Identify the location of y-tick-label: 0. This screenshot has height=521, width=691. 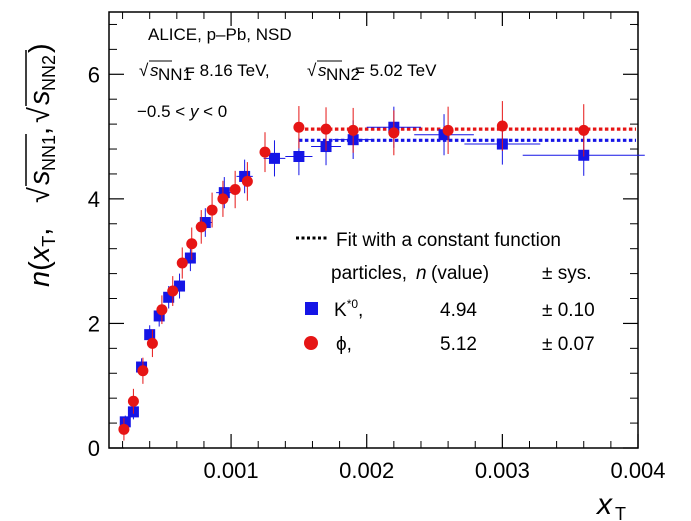
(94, 448).